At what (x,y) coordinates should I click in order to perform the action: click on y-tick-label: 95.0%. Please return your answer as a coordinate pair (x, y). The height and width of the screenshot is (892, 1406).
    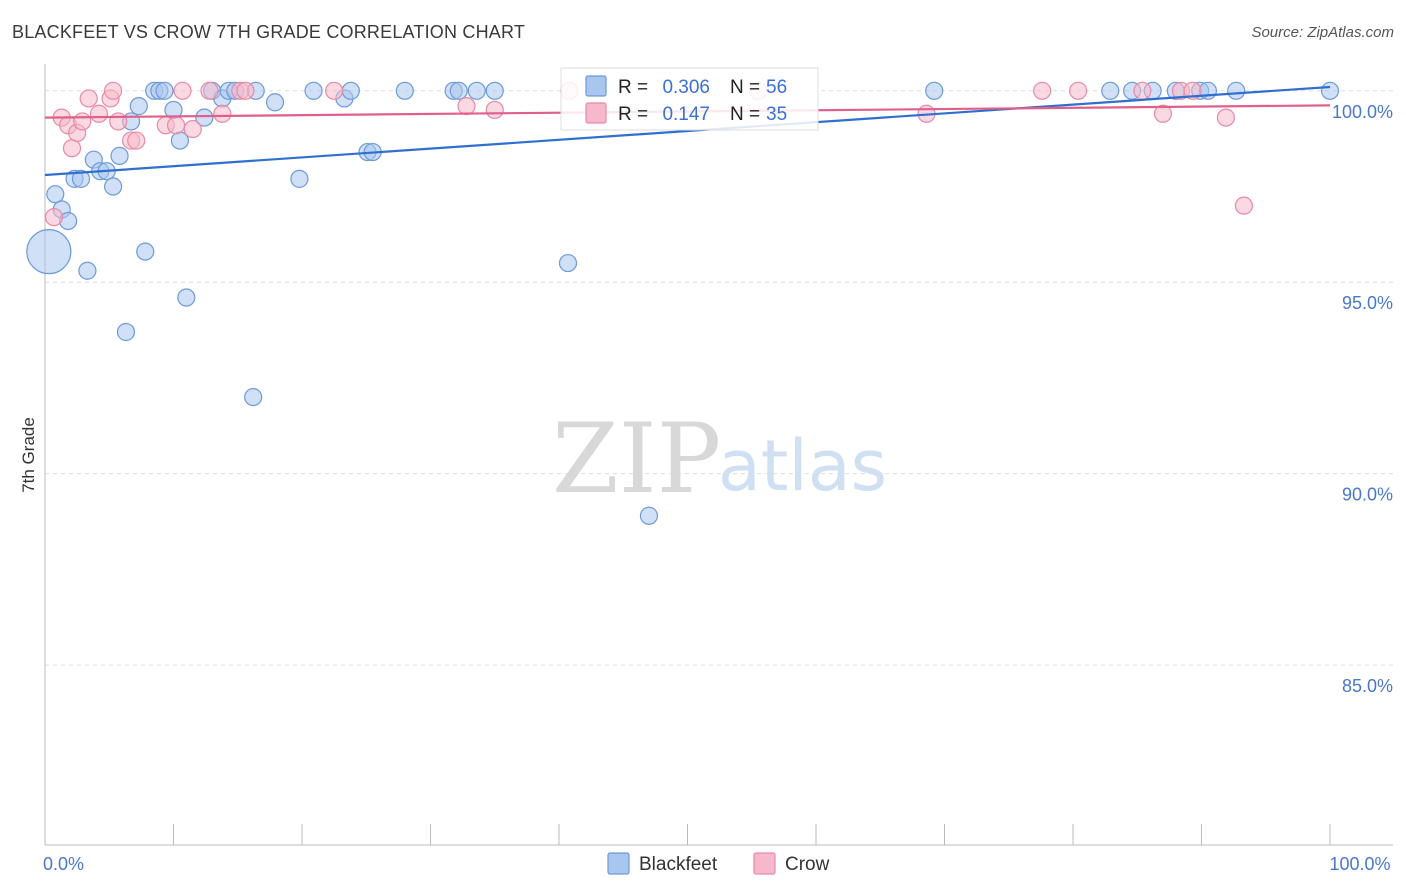
    Looking at the image, I should click on (1367, 303).